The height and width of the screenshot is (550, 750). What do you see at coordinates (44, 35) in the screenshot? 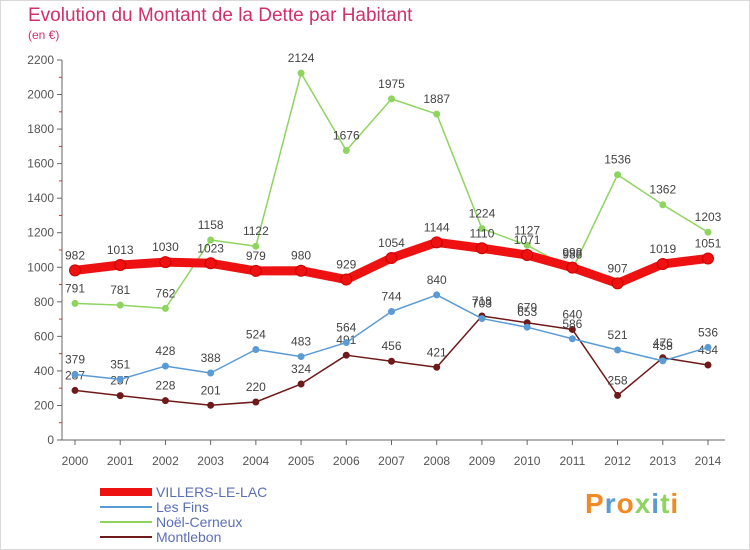
I see `unit-label: (en €)` at bounding box center [44, 35].